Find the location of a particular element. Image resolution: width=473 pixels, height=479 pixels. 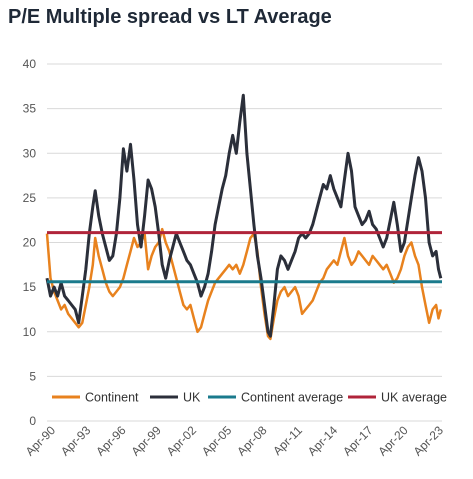

y-tick-label: 5 is located at coordinates (32, 376).